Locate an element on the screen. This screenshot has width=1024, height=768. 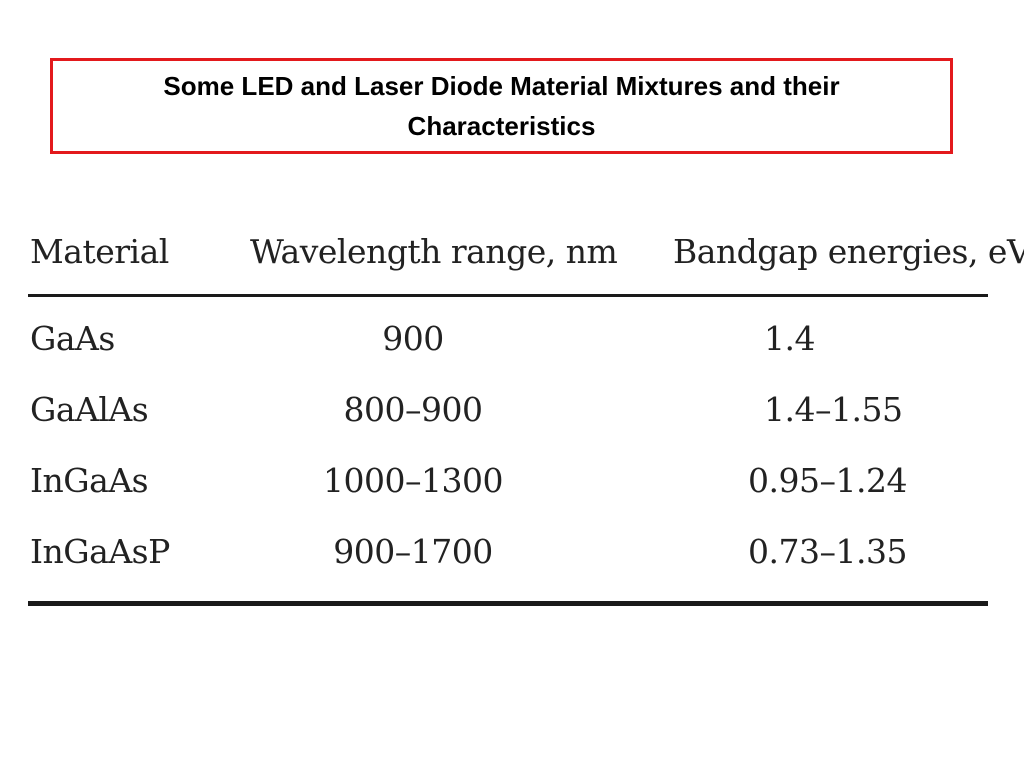
table-row: GaAlAs 800–900 1.4–1.55 is located at coordinates (508, 415).